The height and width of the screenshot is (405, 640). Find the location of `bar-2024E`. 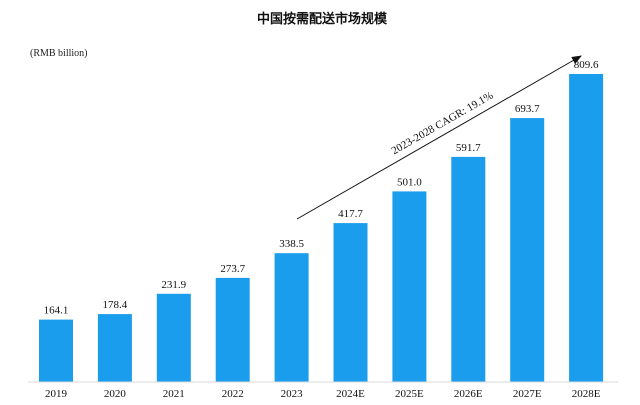

bar-2024E is located at coordinates (350, 302).